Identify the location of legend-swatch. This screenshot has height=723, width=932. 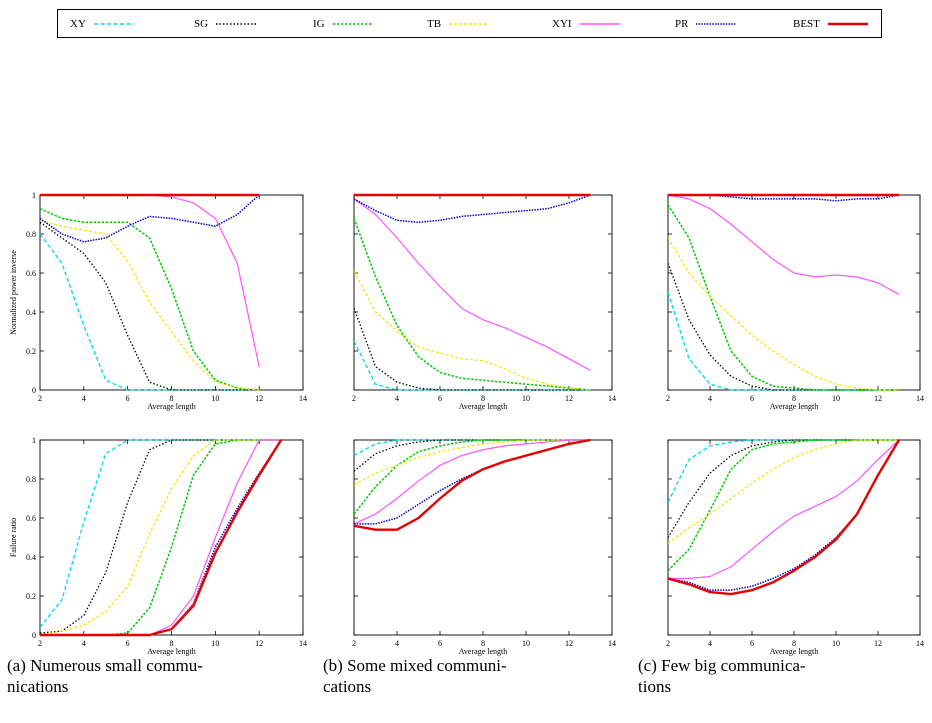
(113, 23).